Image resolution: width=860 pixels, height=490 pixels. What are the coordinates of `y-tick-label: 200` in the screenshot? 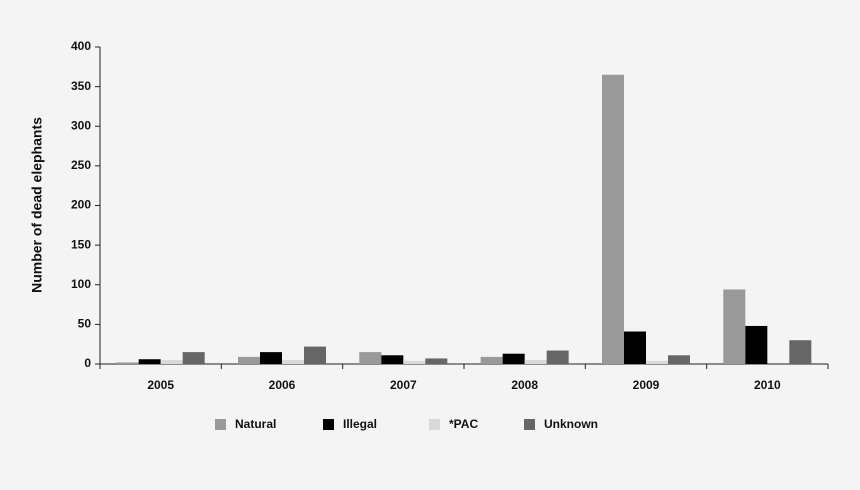 It's located at (81, 205).